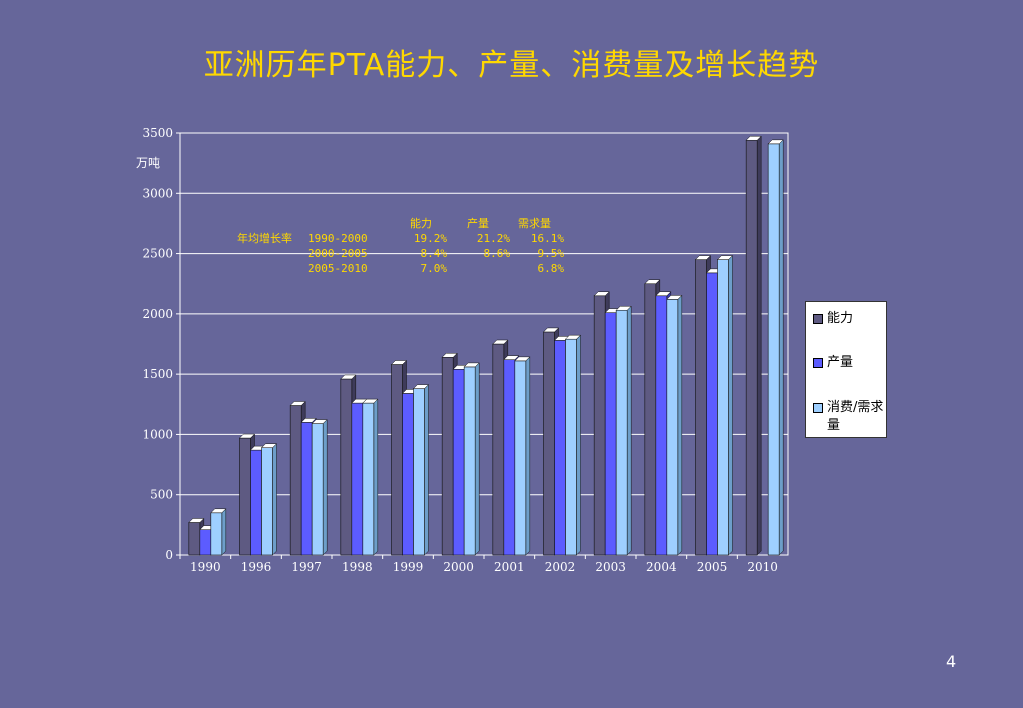  What do you see at coordinates (338, 238) in the screenshot?
I see `annotation-period: 1990-2000` at bounding box center [338, 238].